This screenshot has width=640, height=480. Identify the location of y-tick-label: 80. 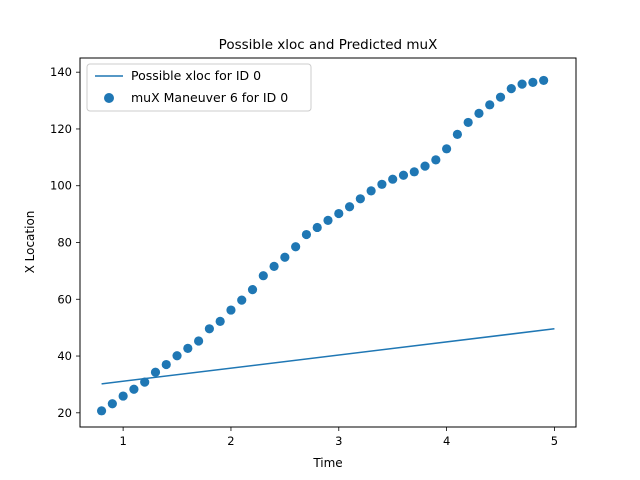
(64, 243).